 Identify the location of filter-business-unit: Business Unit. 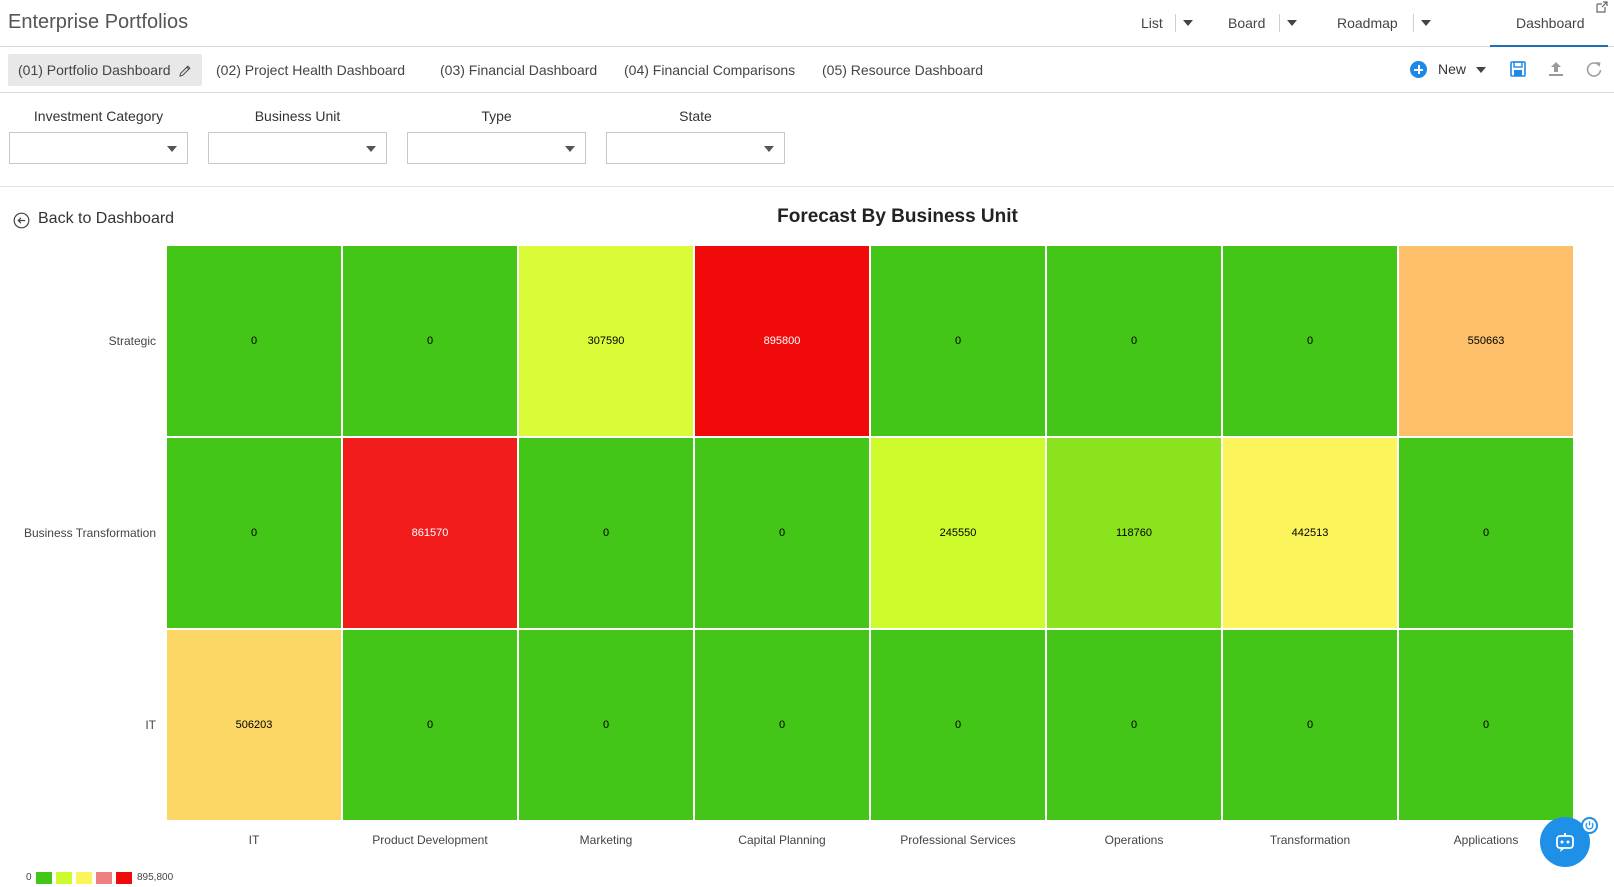
(297, 136).